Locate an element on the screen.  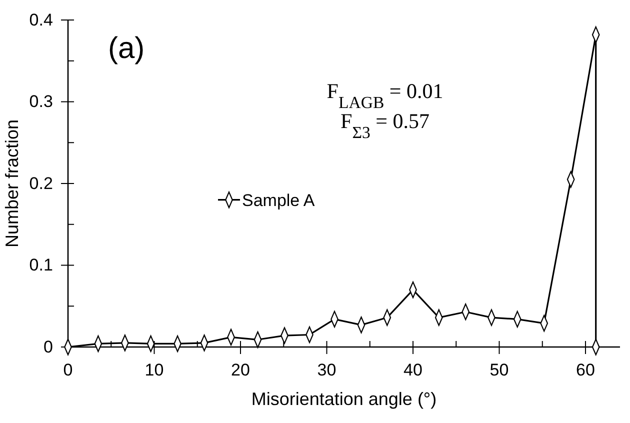
annotation: F$_{Σ3}$ = 0.57 is located at coordinates (385, 125).